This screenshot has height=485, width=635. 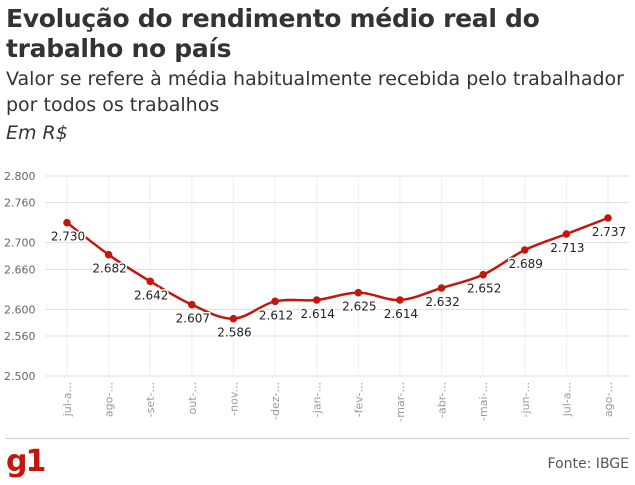 What do you see at coordinates (20, 243) in the screenshot?
I see `y-tick-label: 2.700` at bounding box center [20, 243].